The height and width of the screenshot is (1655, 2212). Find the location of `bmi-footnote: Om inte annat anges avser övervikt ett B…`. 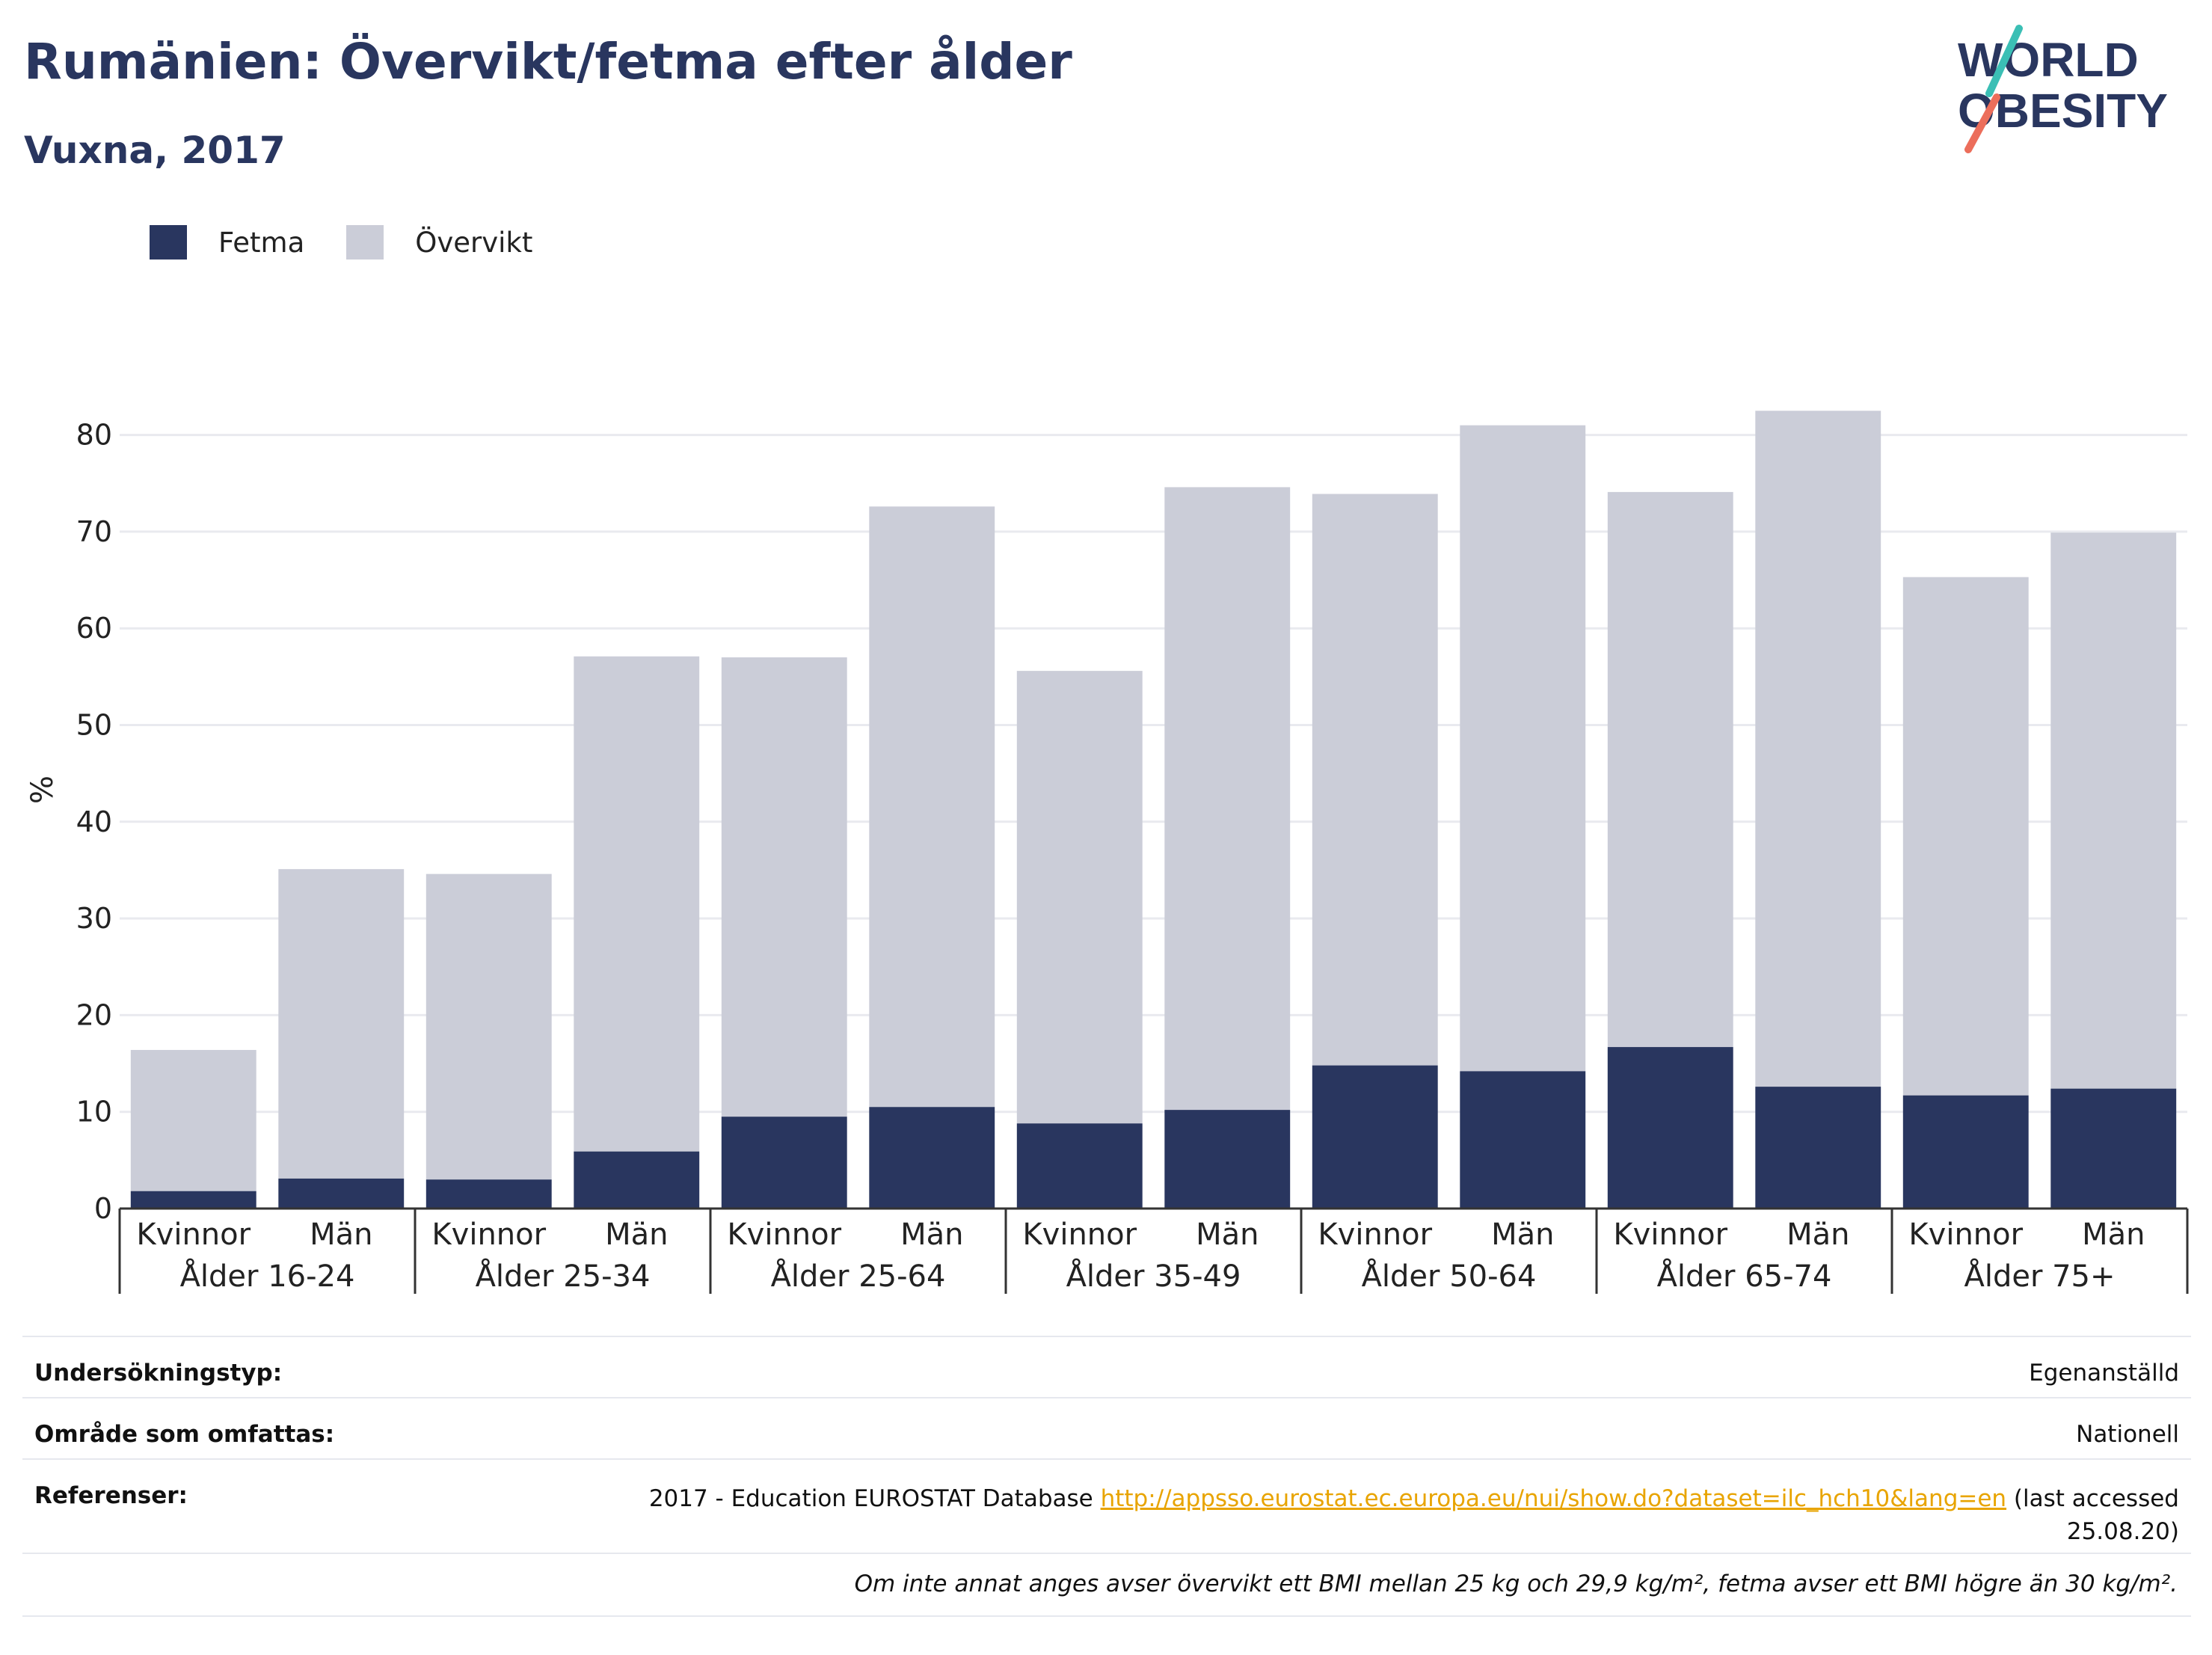

bmi-footnote: Om inte annat anges avser övervikt ett B… is located at coordinates (1516, 1583).